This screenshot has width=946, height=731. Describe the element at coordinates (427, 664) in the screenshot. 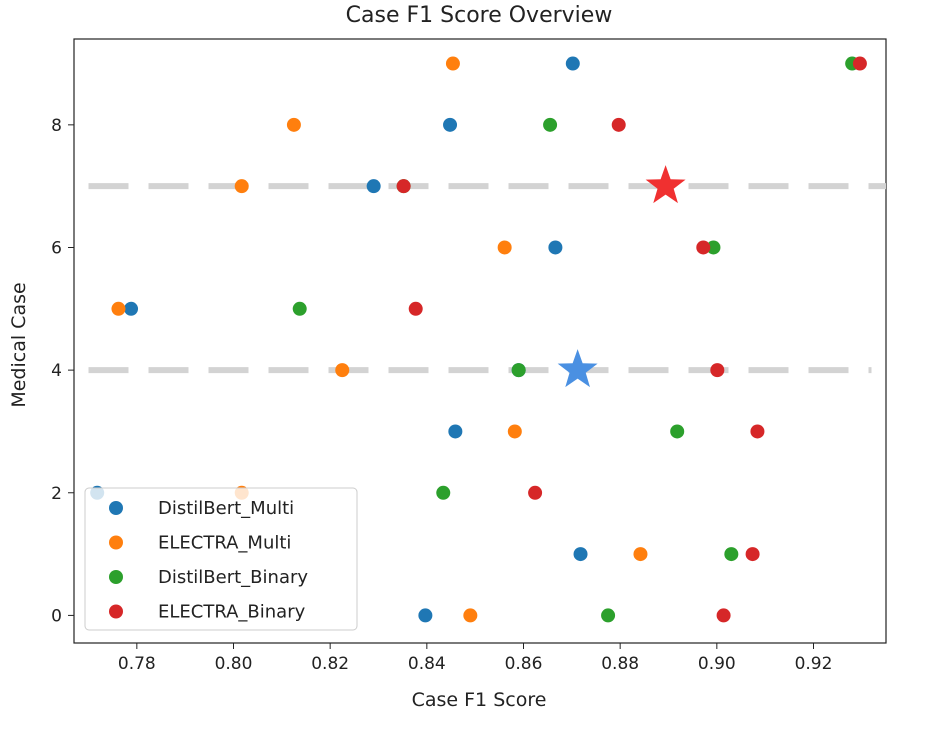

I see `x-tick-label: 0.84` at that location.